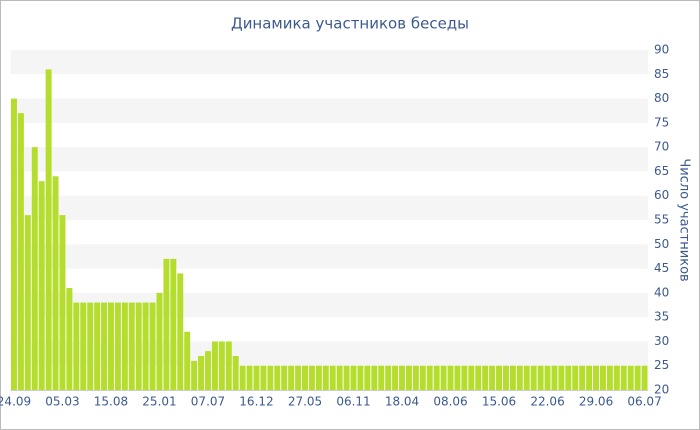  I want to click on y-tick-label: 90, so click(661, 50).